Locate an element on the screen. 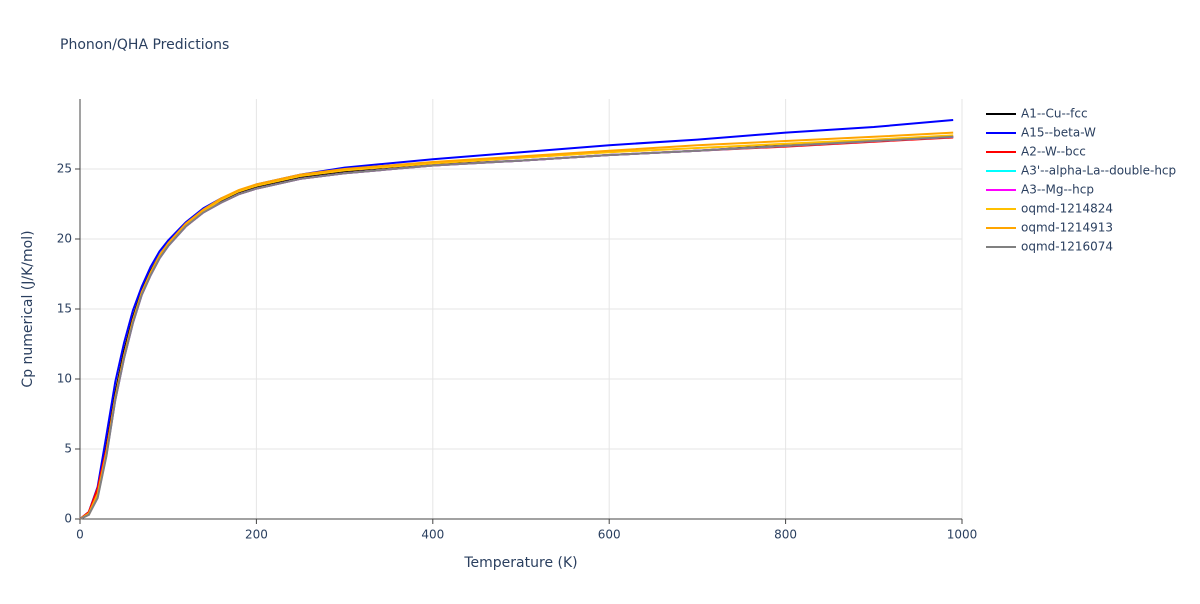  y-tick-label: 5 is located at coordinates (68, 449).